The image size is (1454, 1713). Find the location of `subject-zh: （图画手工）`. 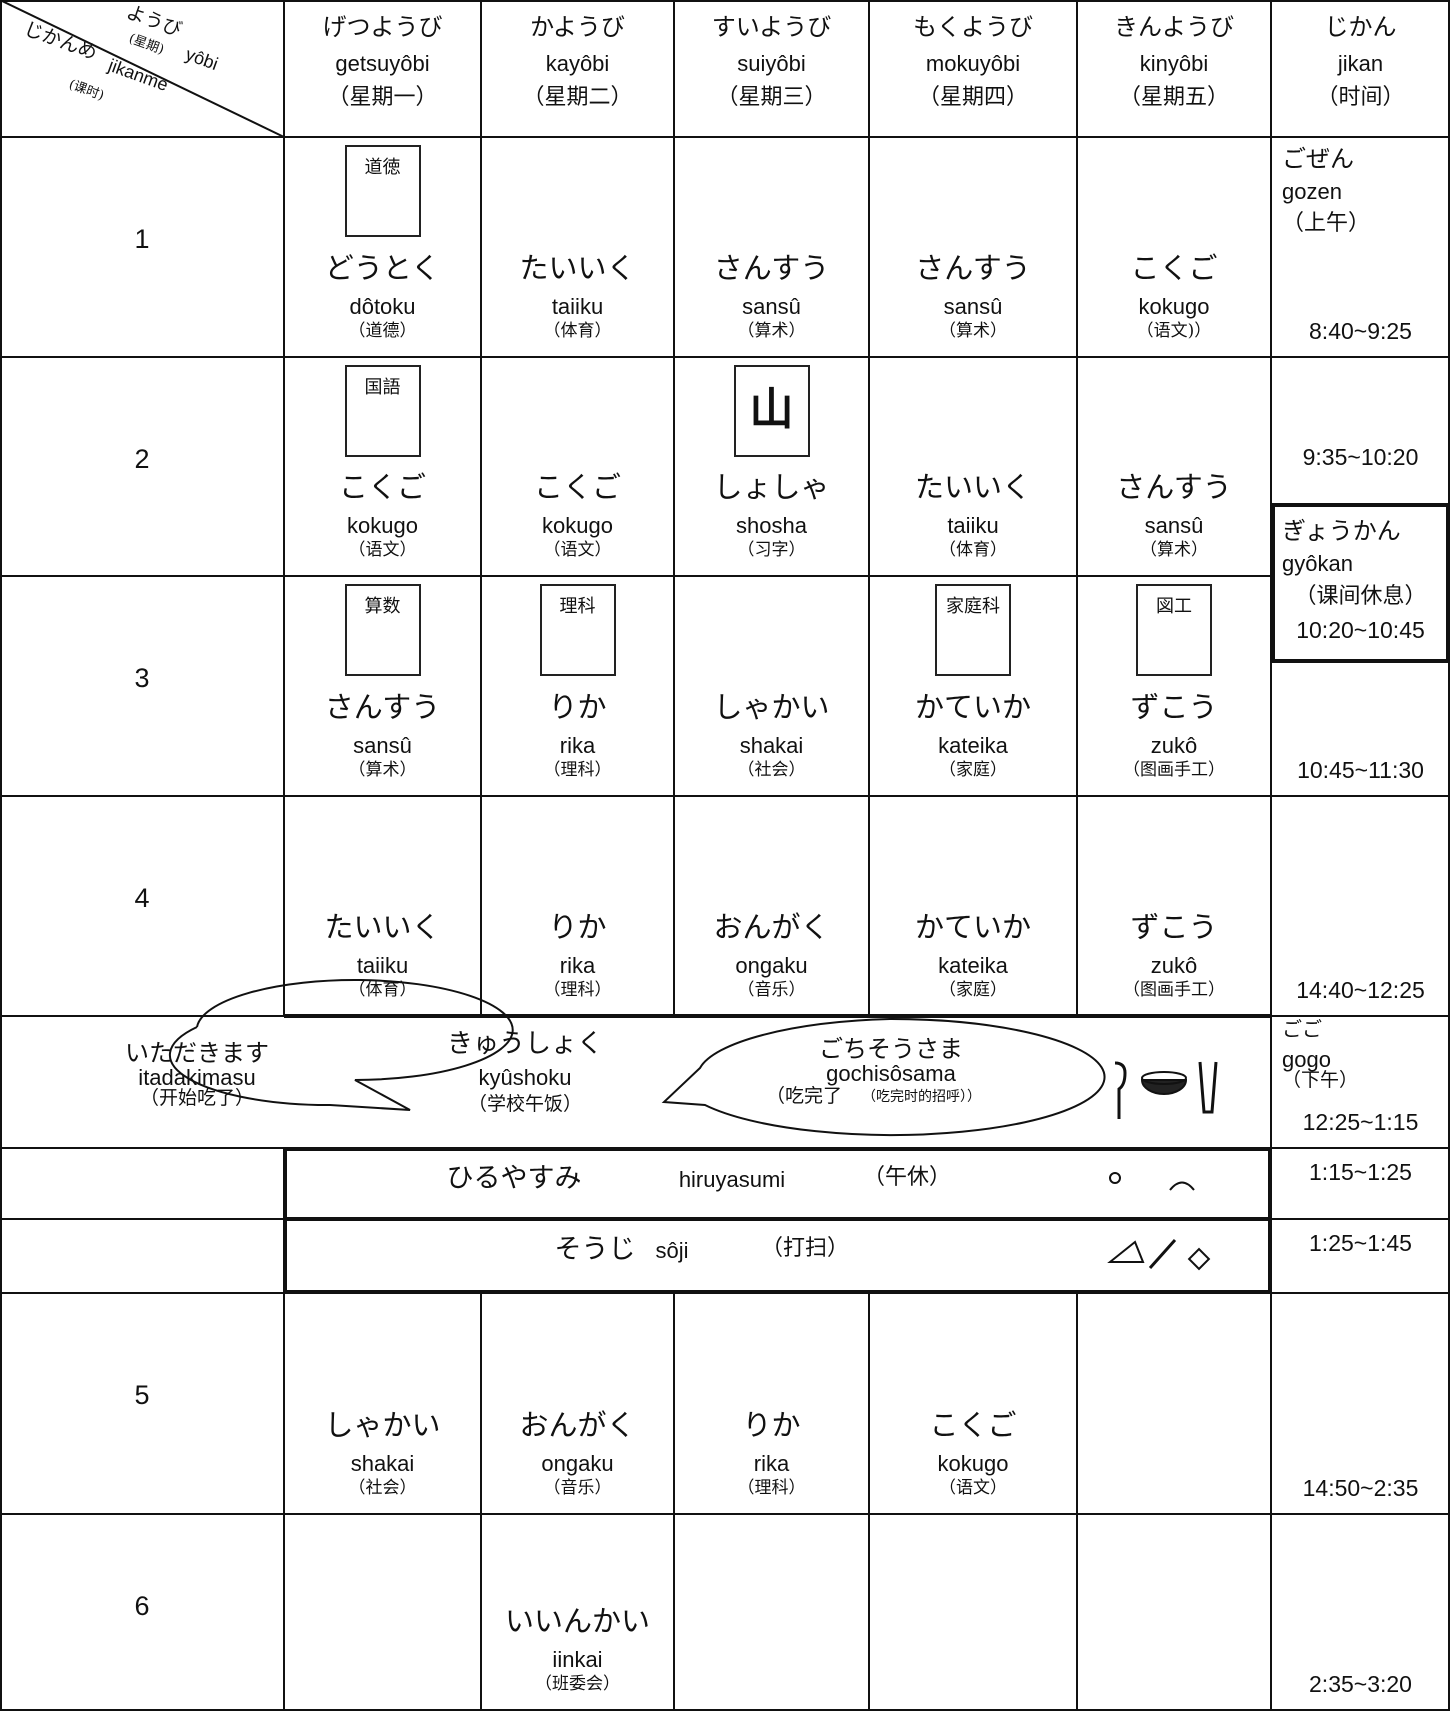

subject-zh: （图画手工） is located at coordinates (1174, 770).